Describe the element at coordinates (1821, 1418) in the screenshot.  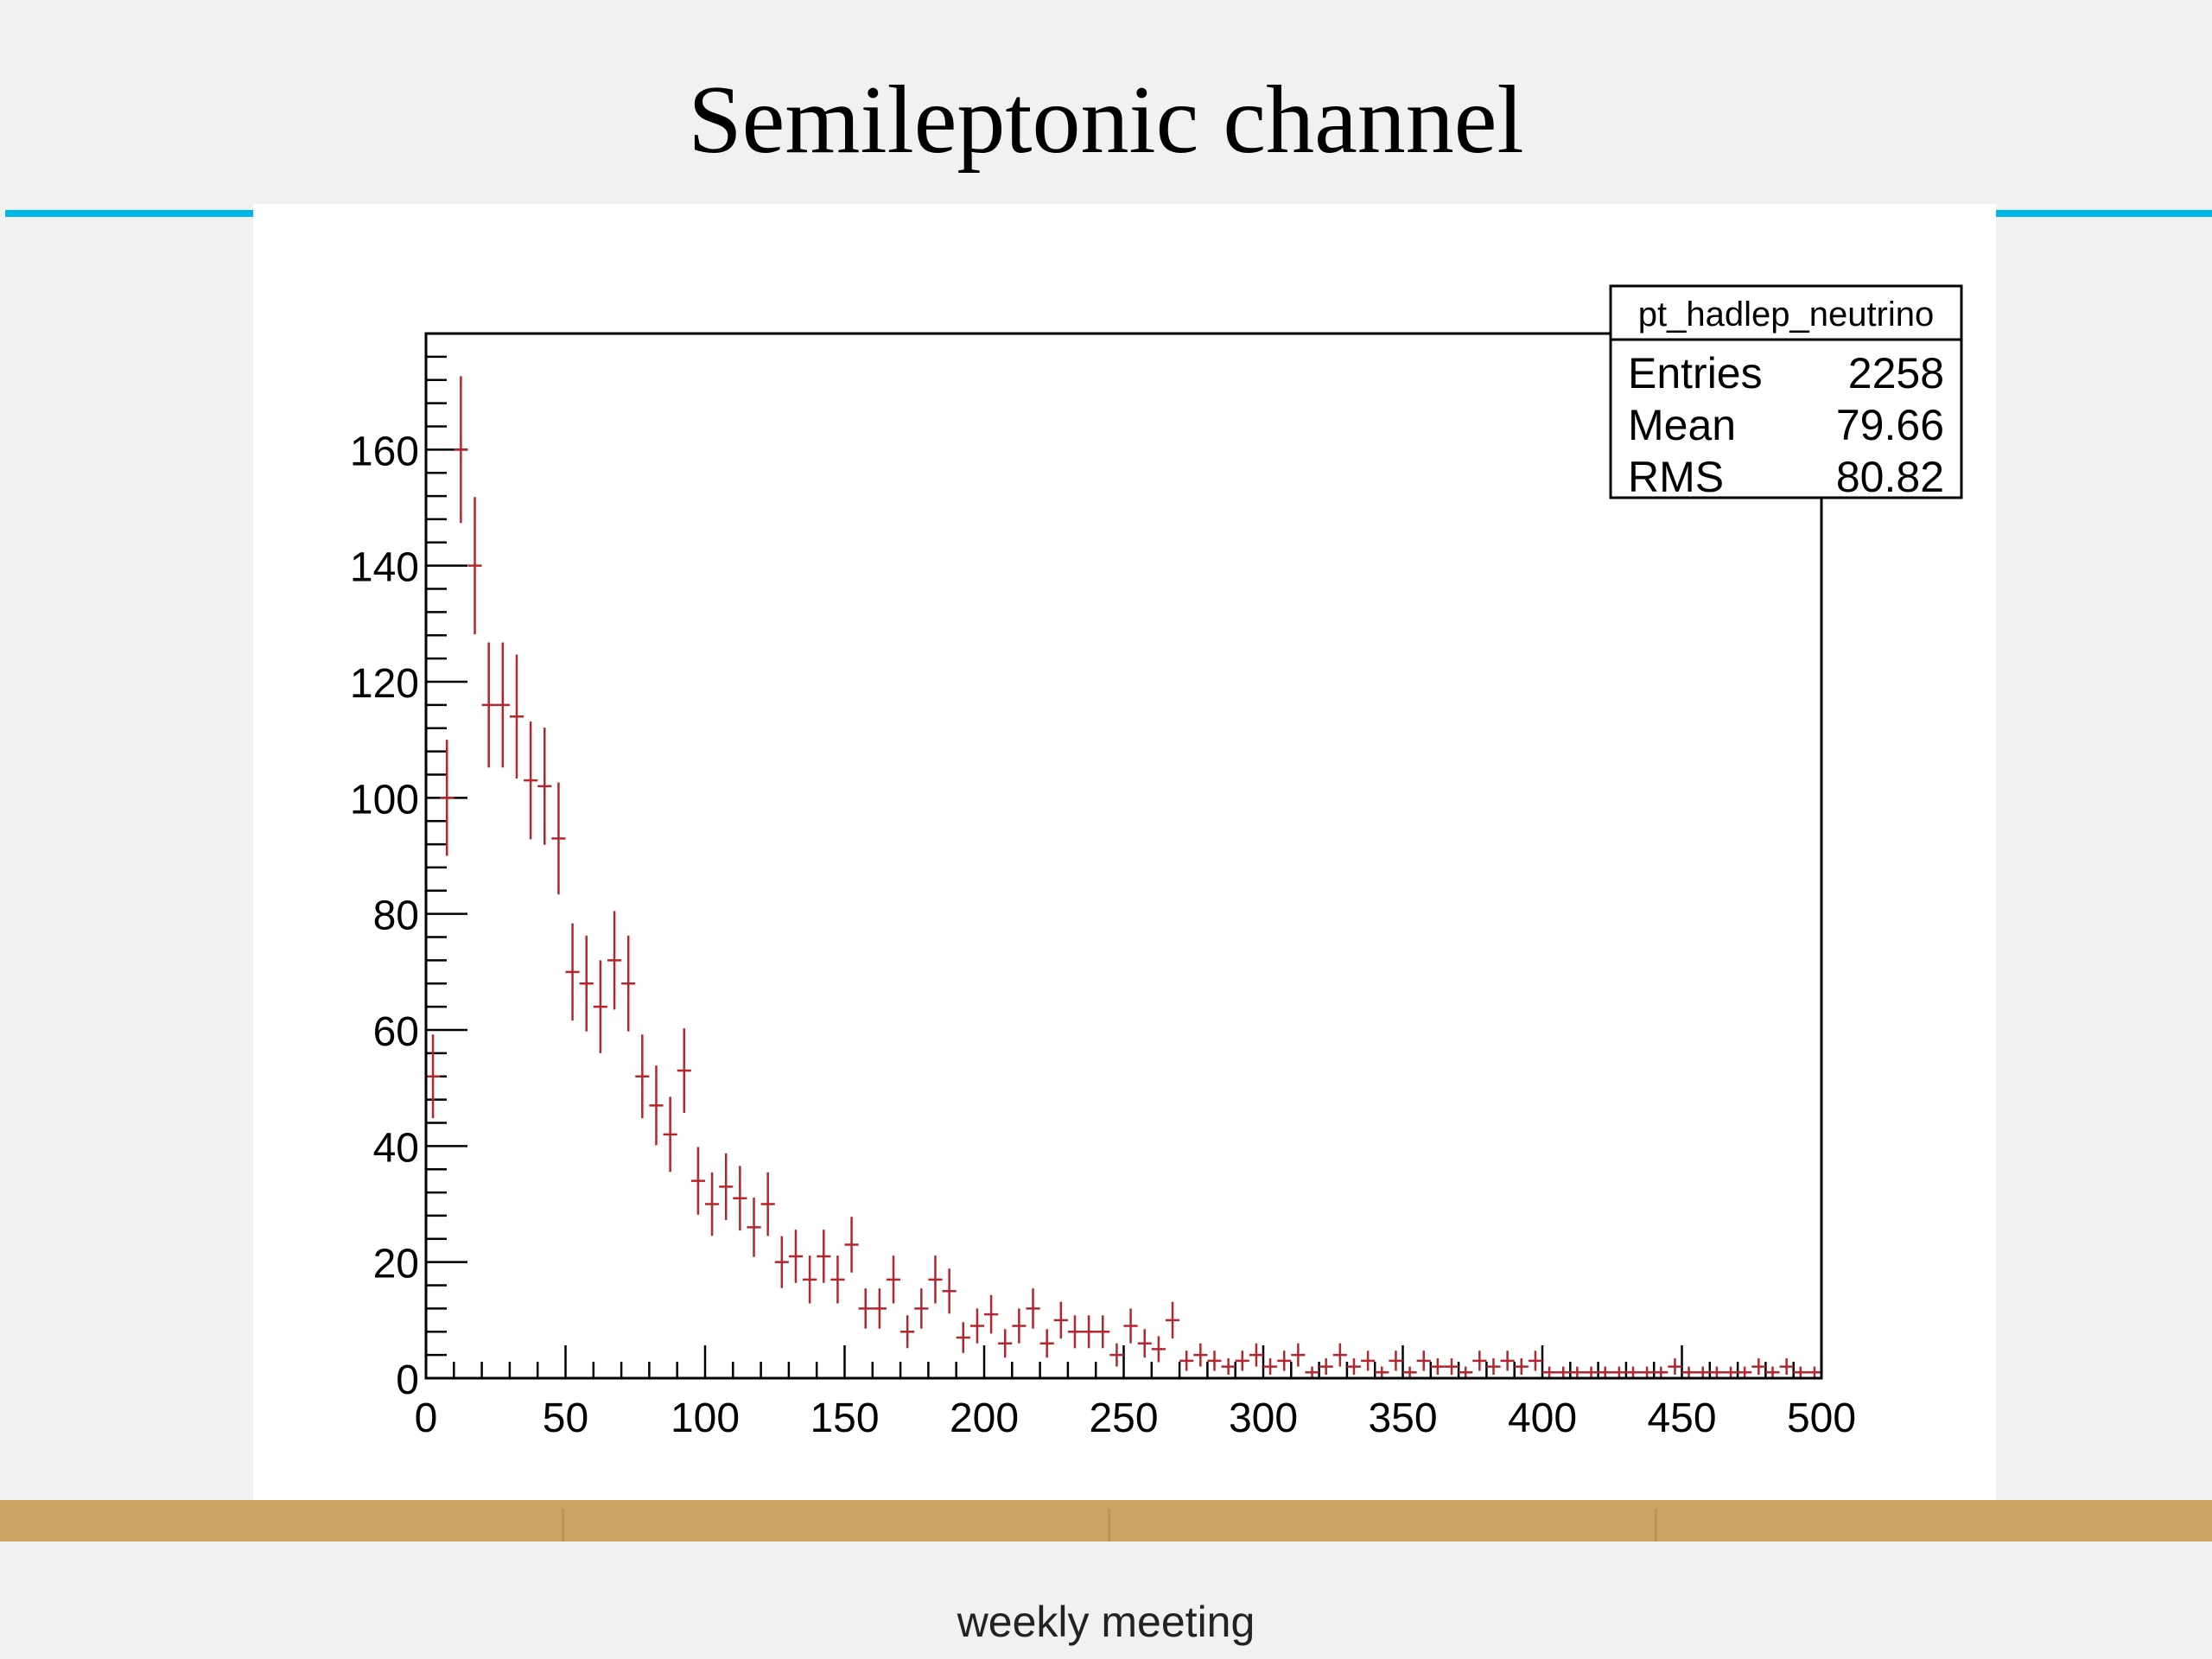
I see `x-tick-label: 500` at that location.